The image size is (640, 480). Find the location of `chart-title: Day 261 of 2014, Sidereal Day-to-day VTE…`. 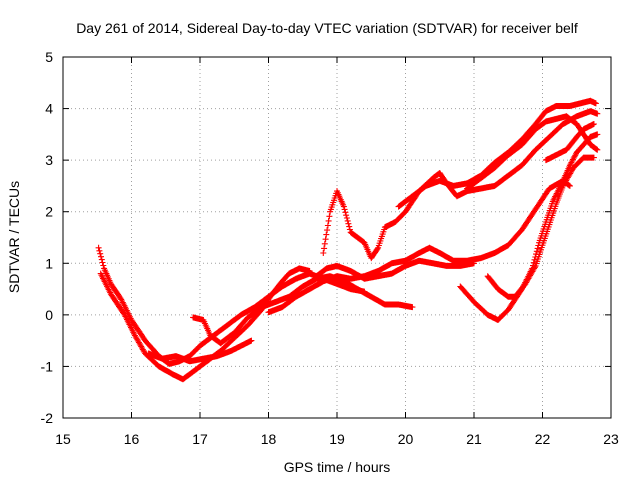

chart-title: Day 261 of 2014, Sidereal Day-to-day VTE… is located at coordinates (327, 28).